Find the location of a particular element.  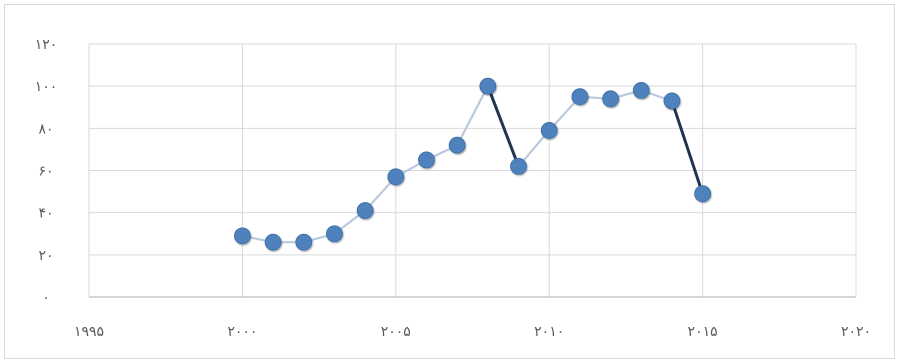

y-tick-label-0: ۰ is located at coordinates (46, 298).